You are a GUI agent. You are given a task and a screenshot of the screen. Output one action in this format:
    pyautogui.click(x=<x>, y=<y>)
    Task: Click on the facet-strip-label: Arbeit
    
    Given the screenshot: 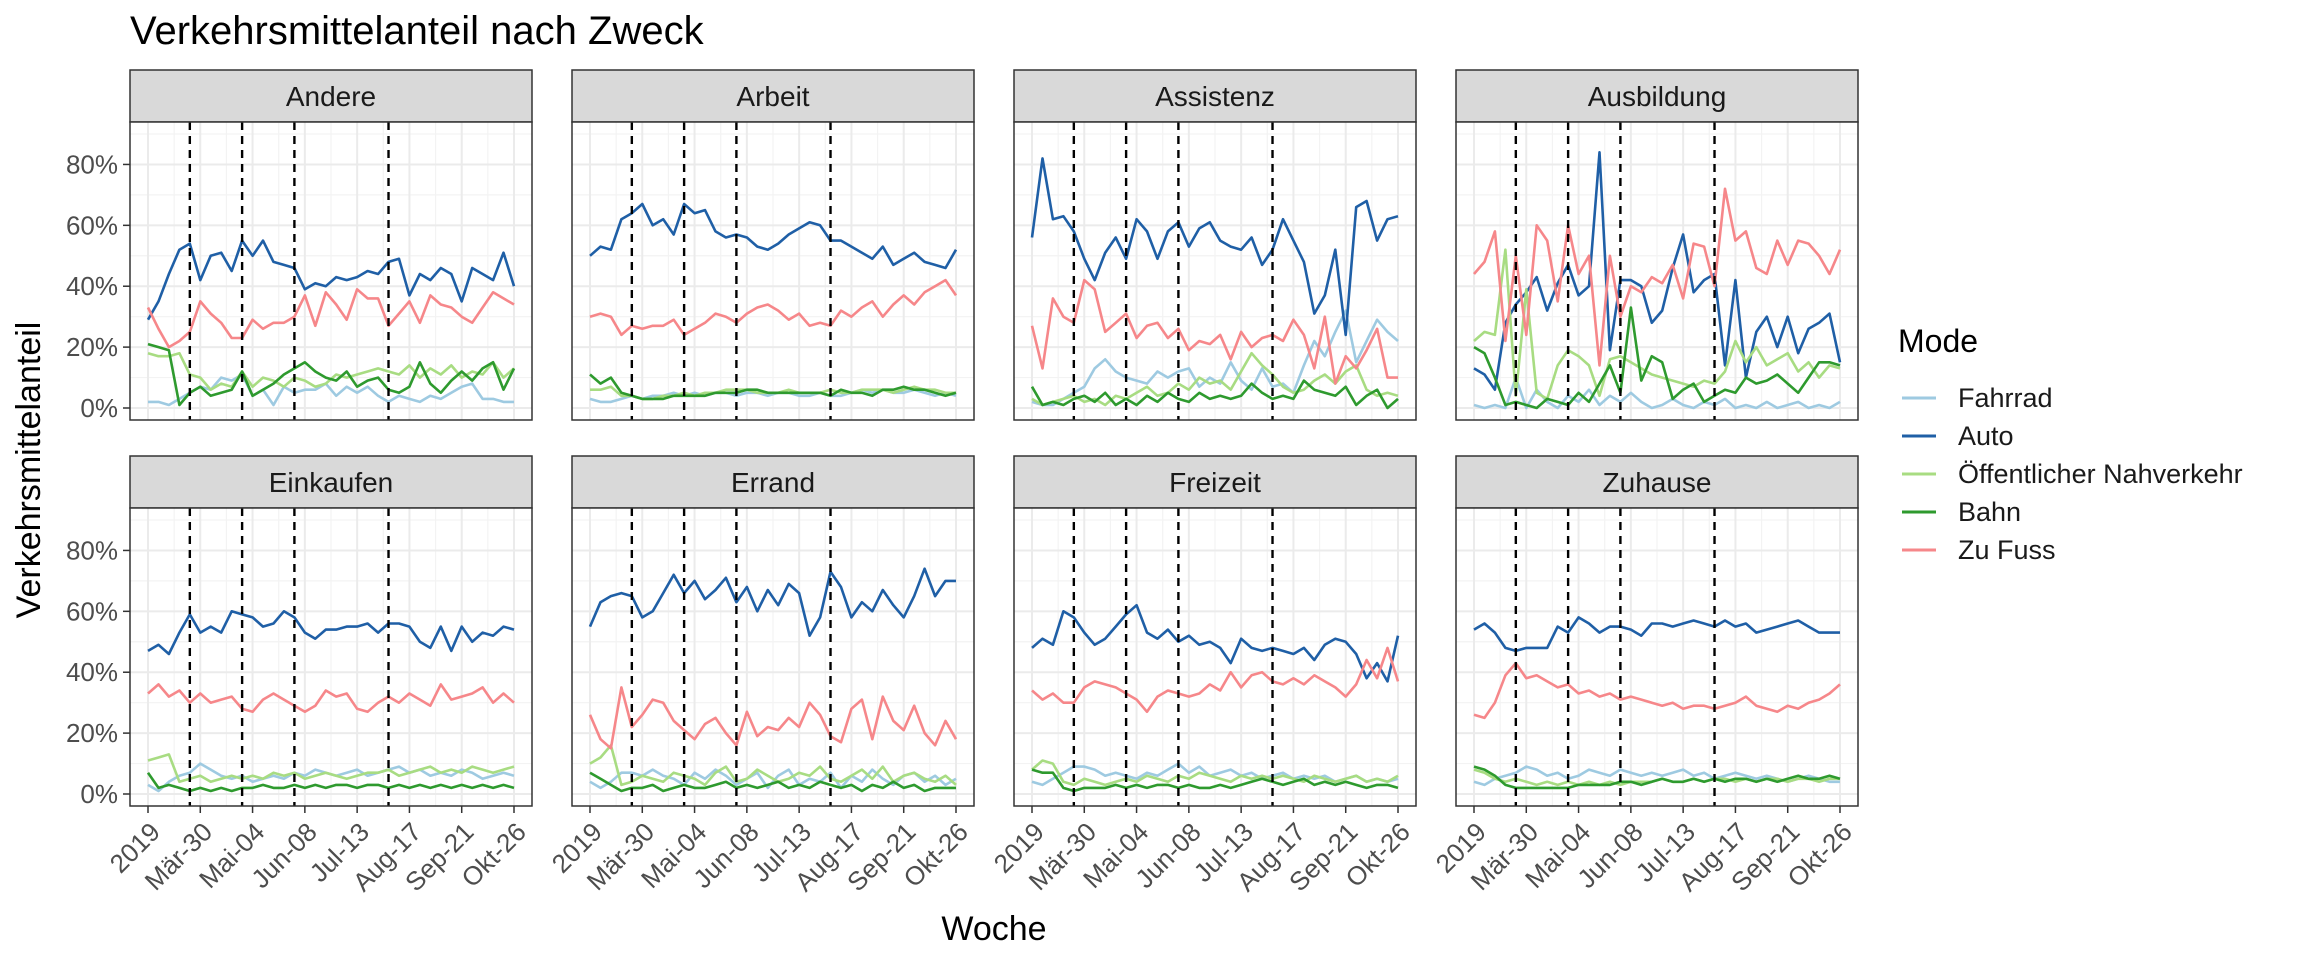 What is the action you would take?
    pyautogui.click(x=772, y=96)
    